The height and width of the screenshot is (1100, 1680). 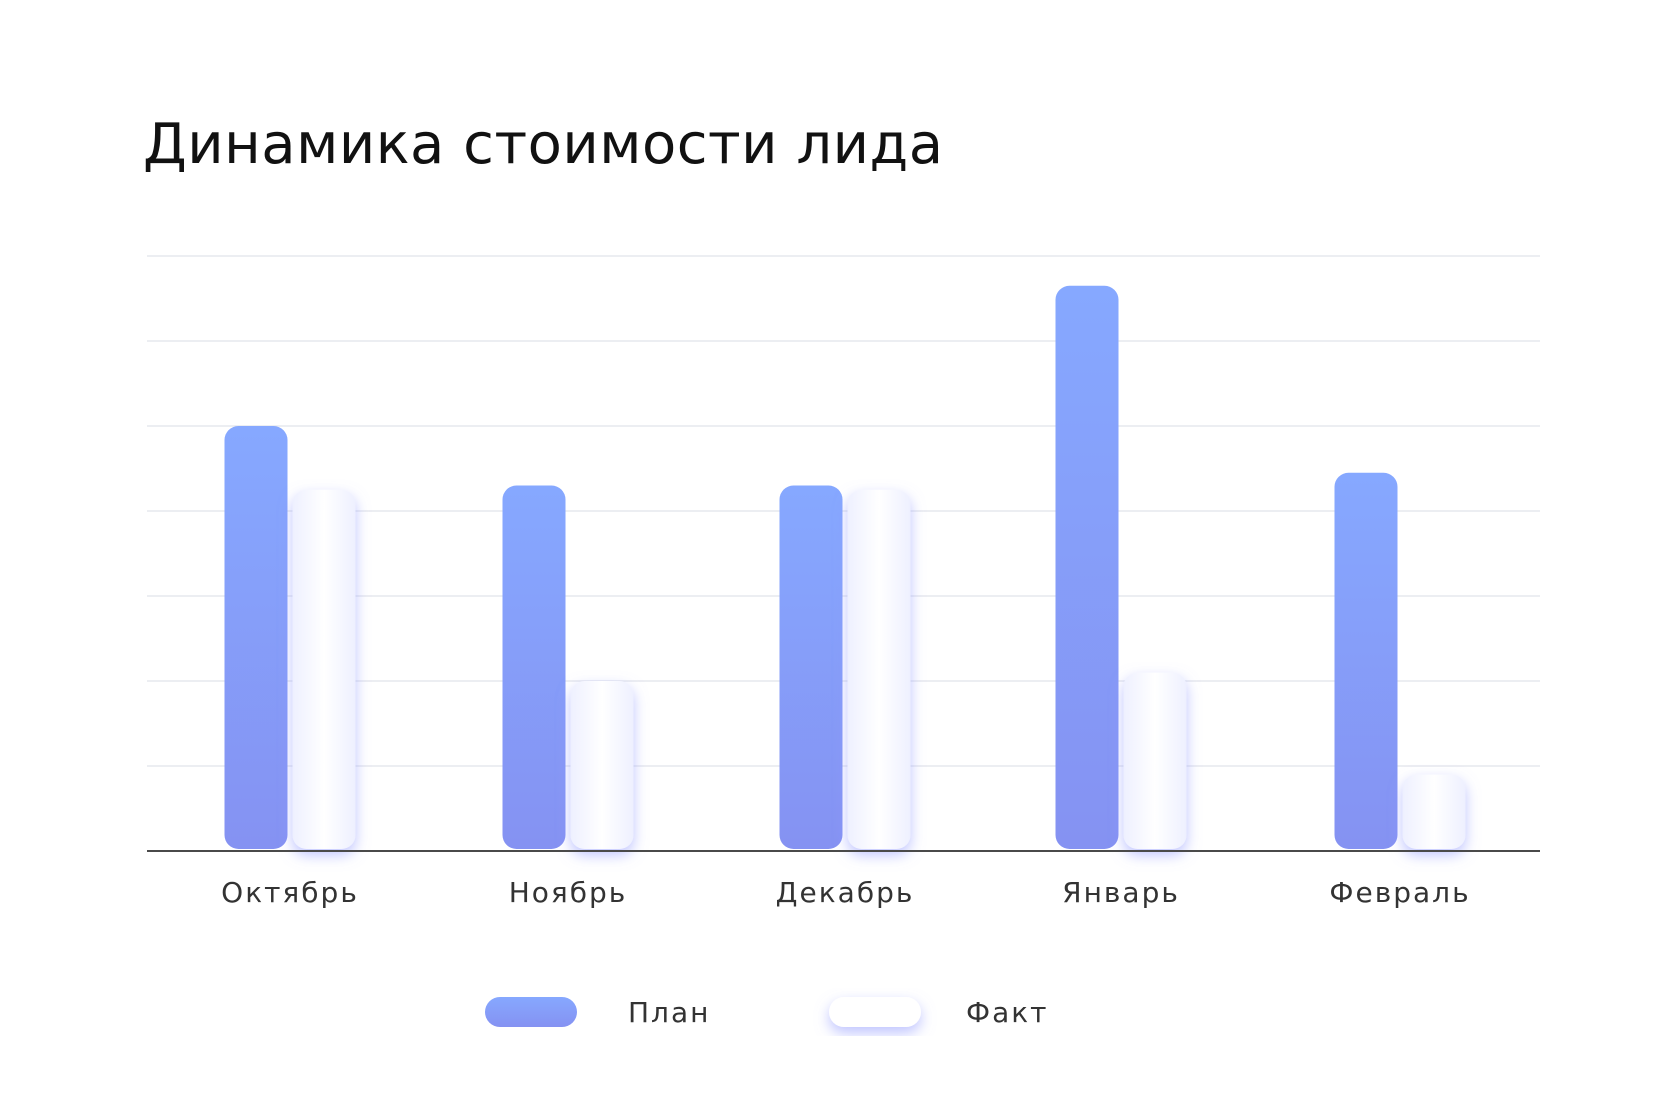 What do you see at coordinates (1007, 1012) in the screenshot?
I see `legend-label: Факт` at bounding box center [1007, 1012].